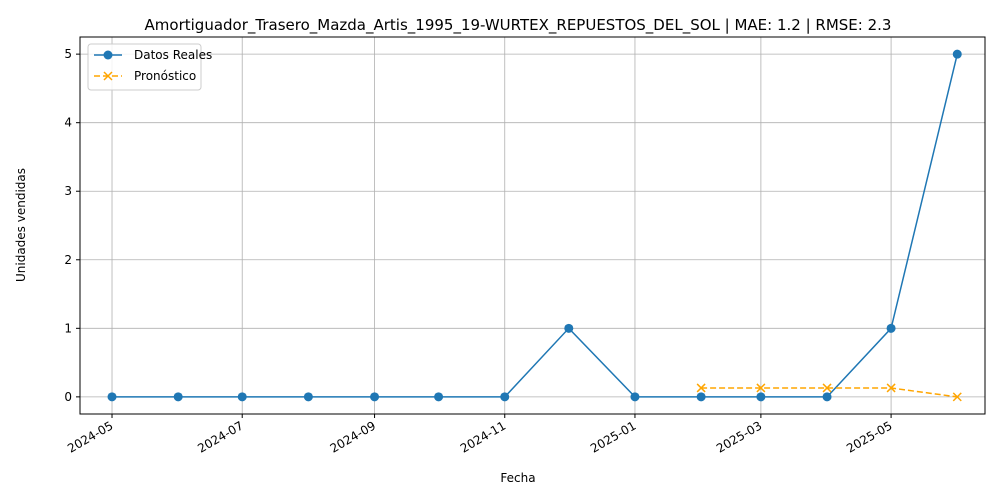 This screenshot has width=1000, height=500. I want to click on legend-marker-pronostico, so click(108, 76).